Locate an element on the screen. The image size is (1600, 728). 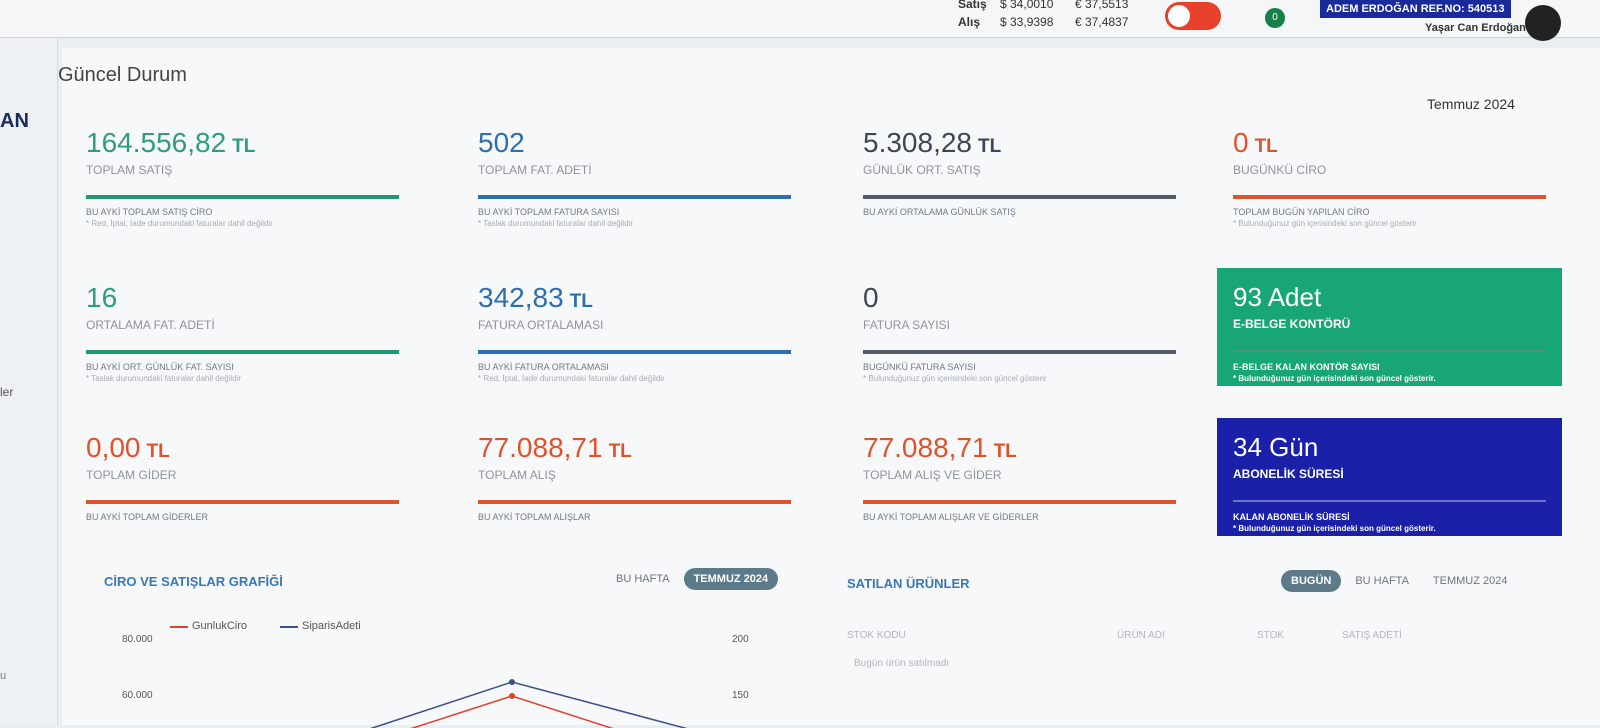
stat-sub: BUGÜNKÜ FATURA SAYISI is located at coordinates (919, 367).